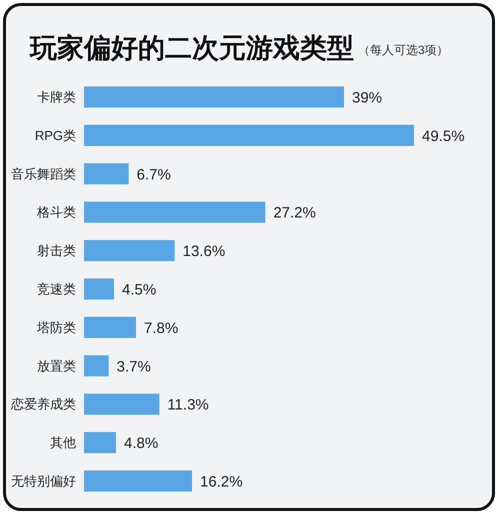  Describe the element at coordinates (133, 367) in the screenshot. I see `value-label: 3.7%` at that location.